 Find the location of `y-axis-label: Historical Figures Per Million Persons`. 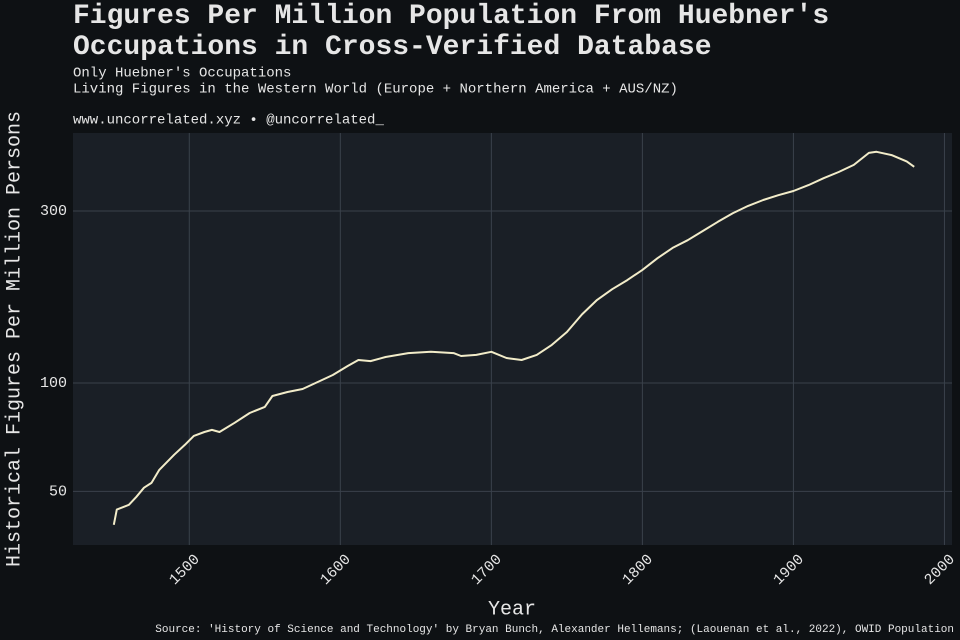

y-axis-label: Historical Figures Per Million Persons is located at coordinates (14, 339).